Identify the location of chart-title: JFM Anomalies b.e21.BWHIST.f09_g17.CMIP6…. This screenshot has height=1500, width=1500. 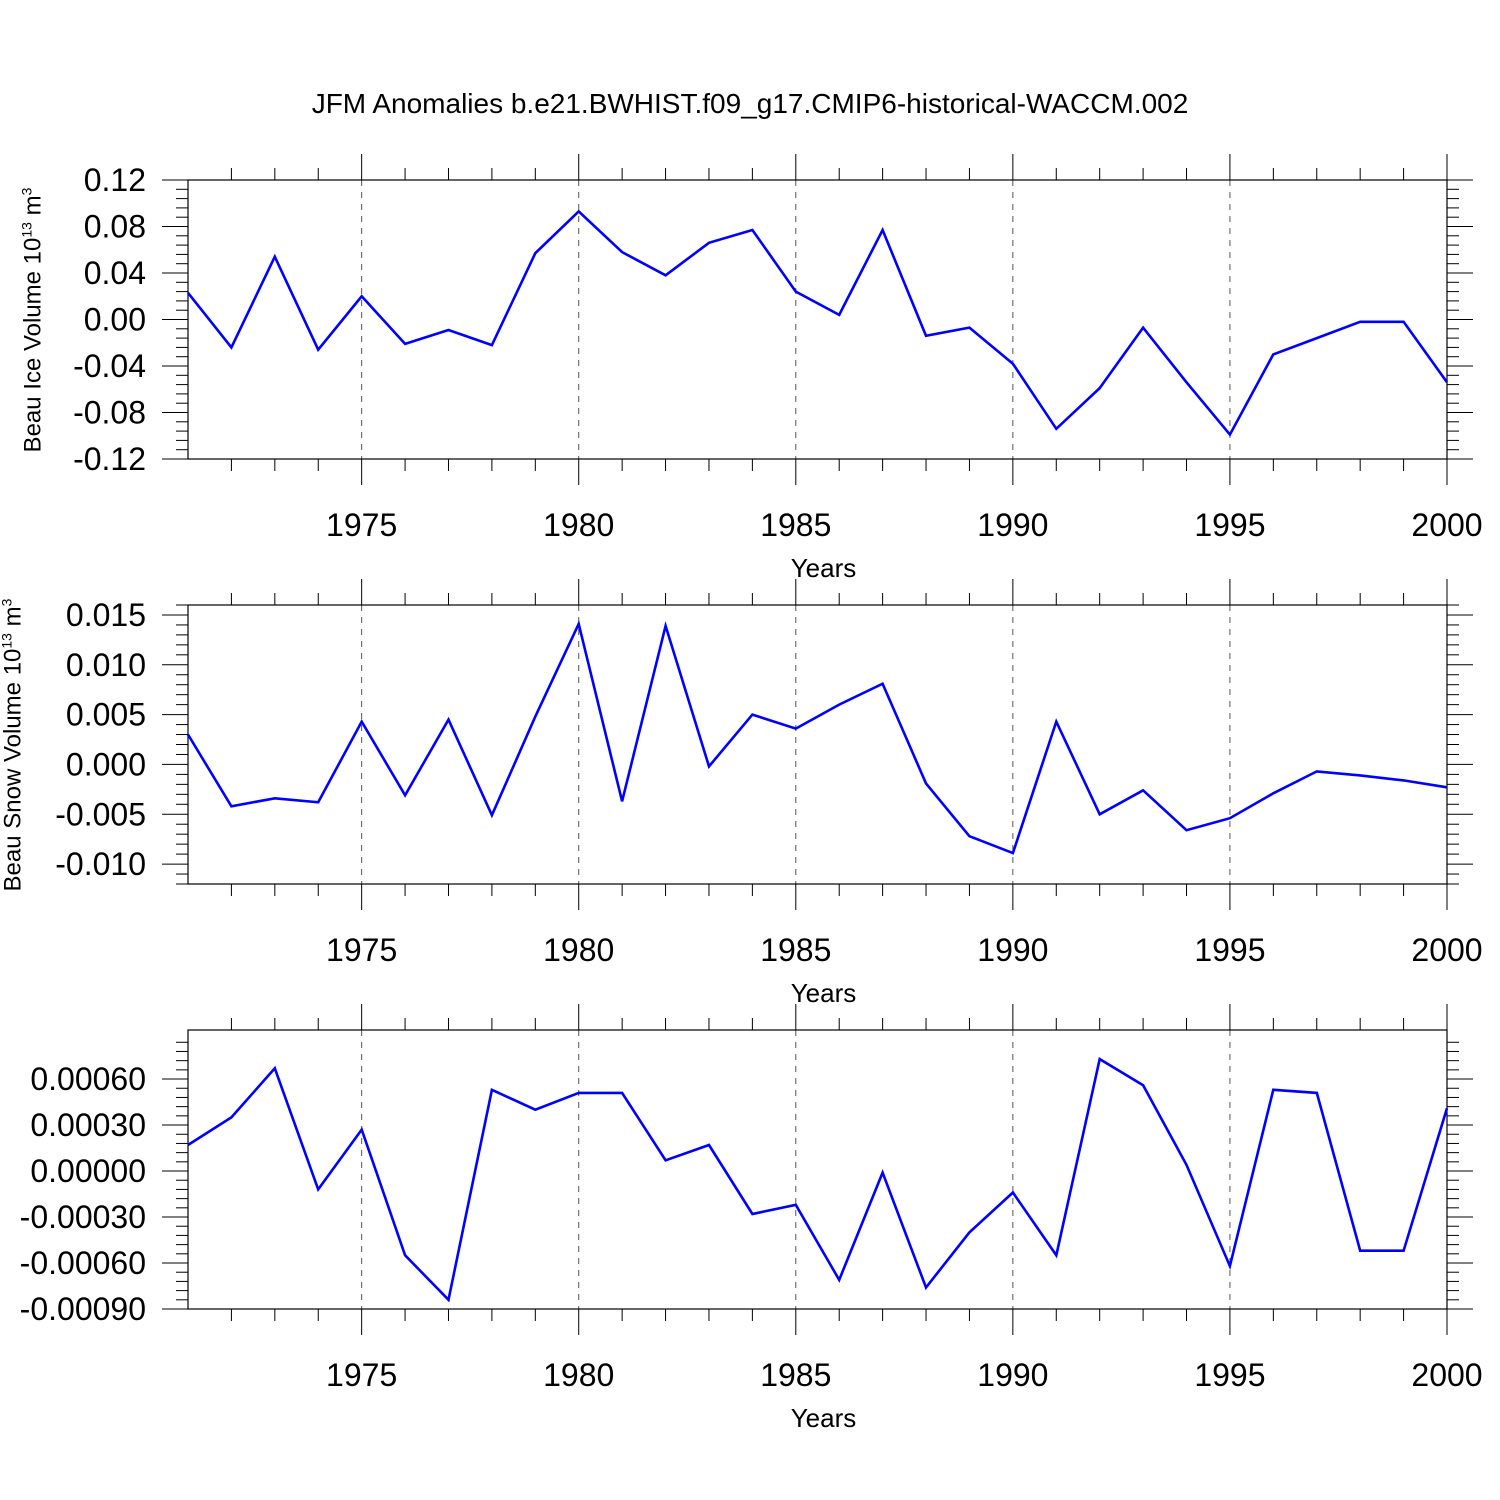
(750, 103).